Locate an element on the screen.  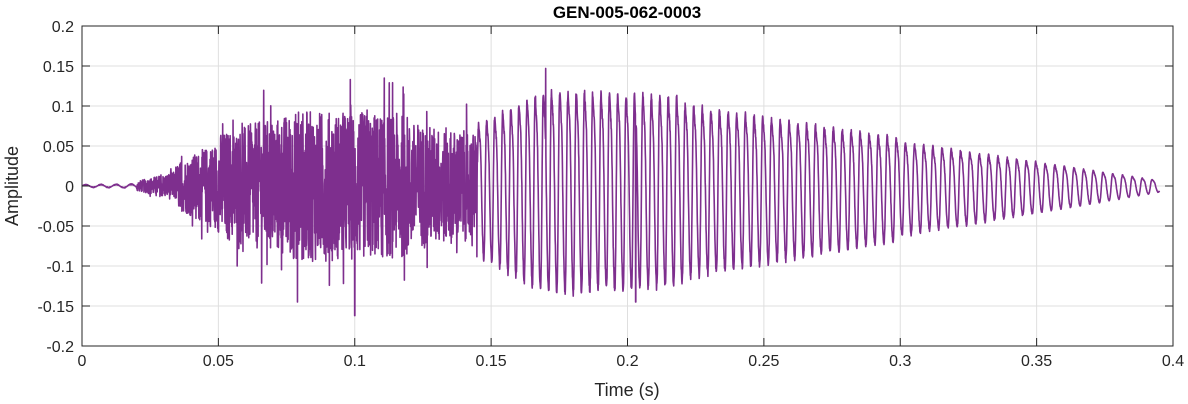
x-tick-label: 0.35 is located at coordinates (1036, 361).